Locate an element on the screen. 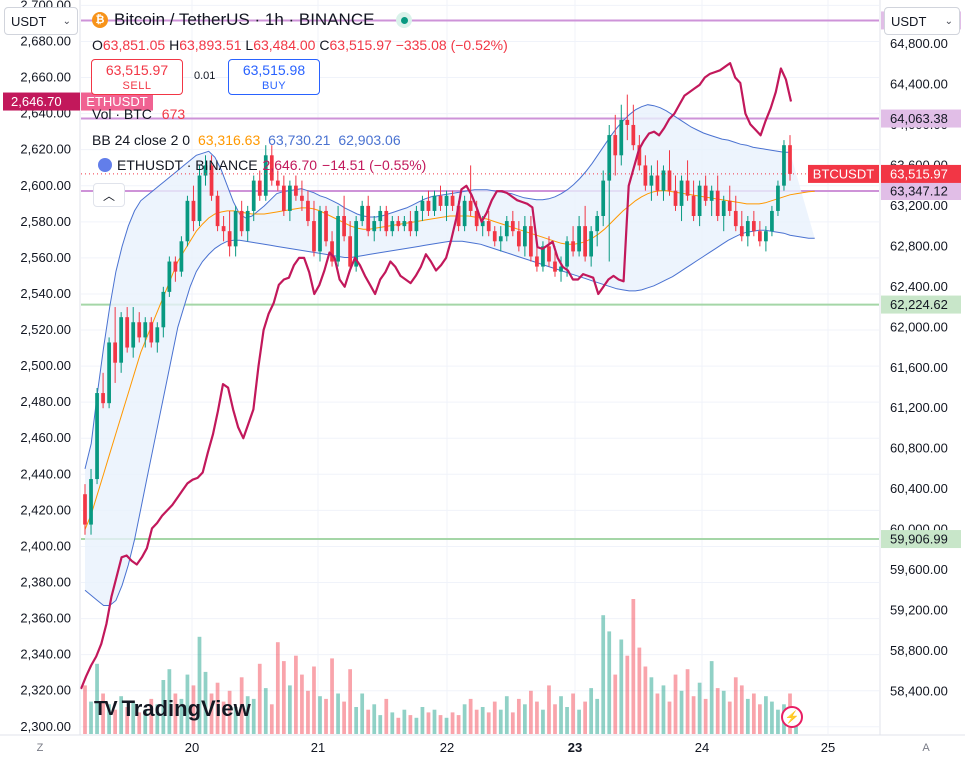 Image resolution: width=965 pixels, height=765 pixels. buy-button: 63,515.98 BUY is located at coordinates (274, 77).